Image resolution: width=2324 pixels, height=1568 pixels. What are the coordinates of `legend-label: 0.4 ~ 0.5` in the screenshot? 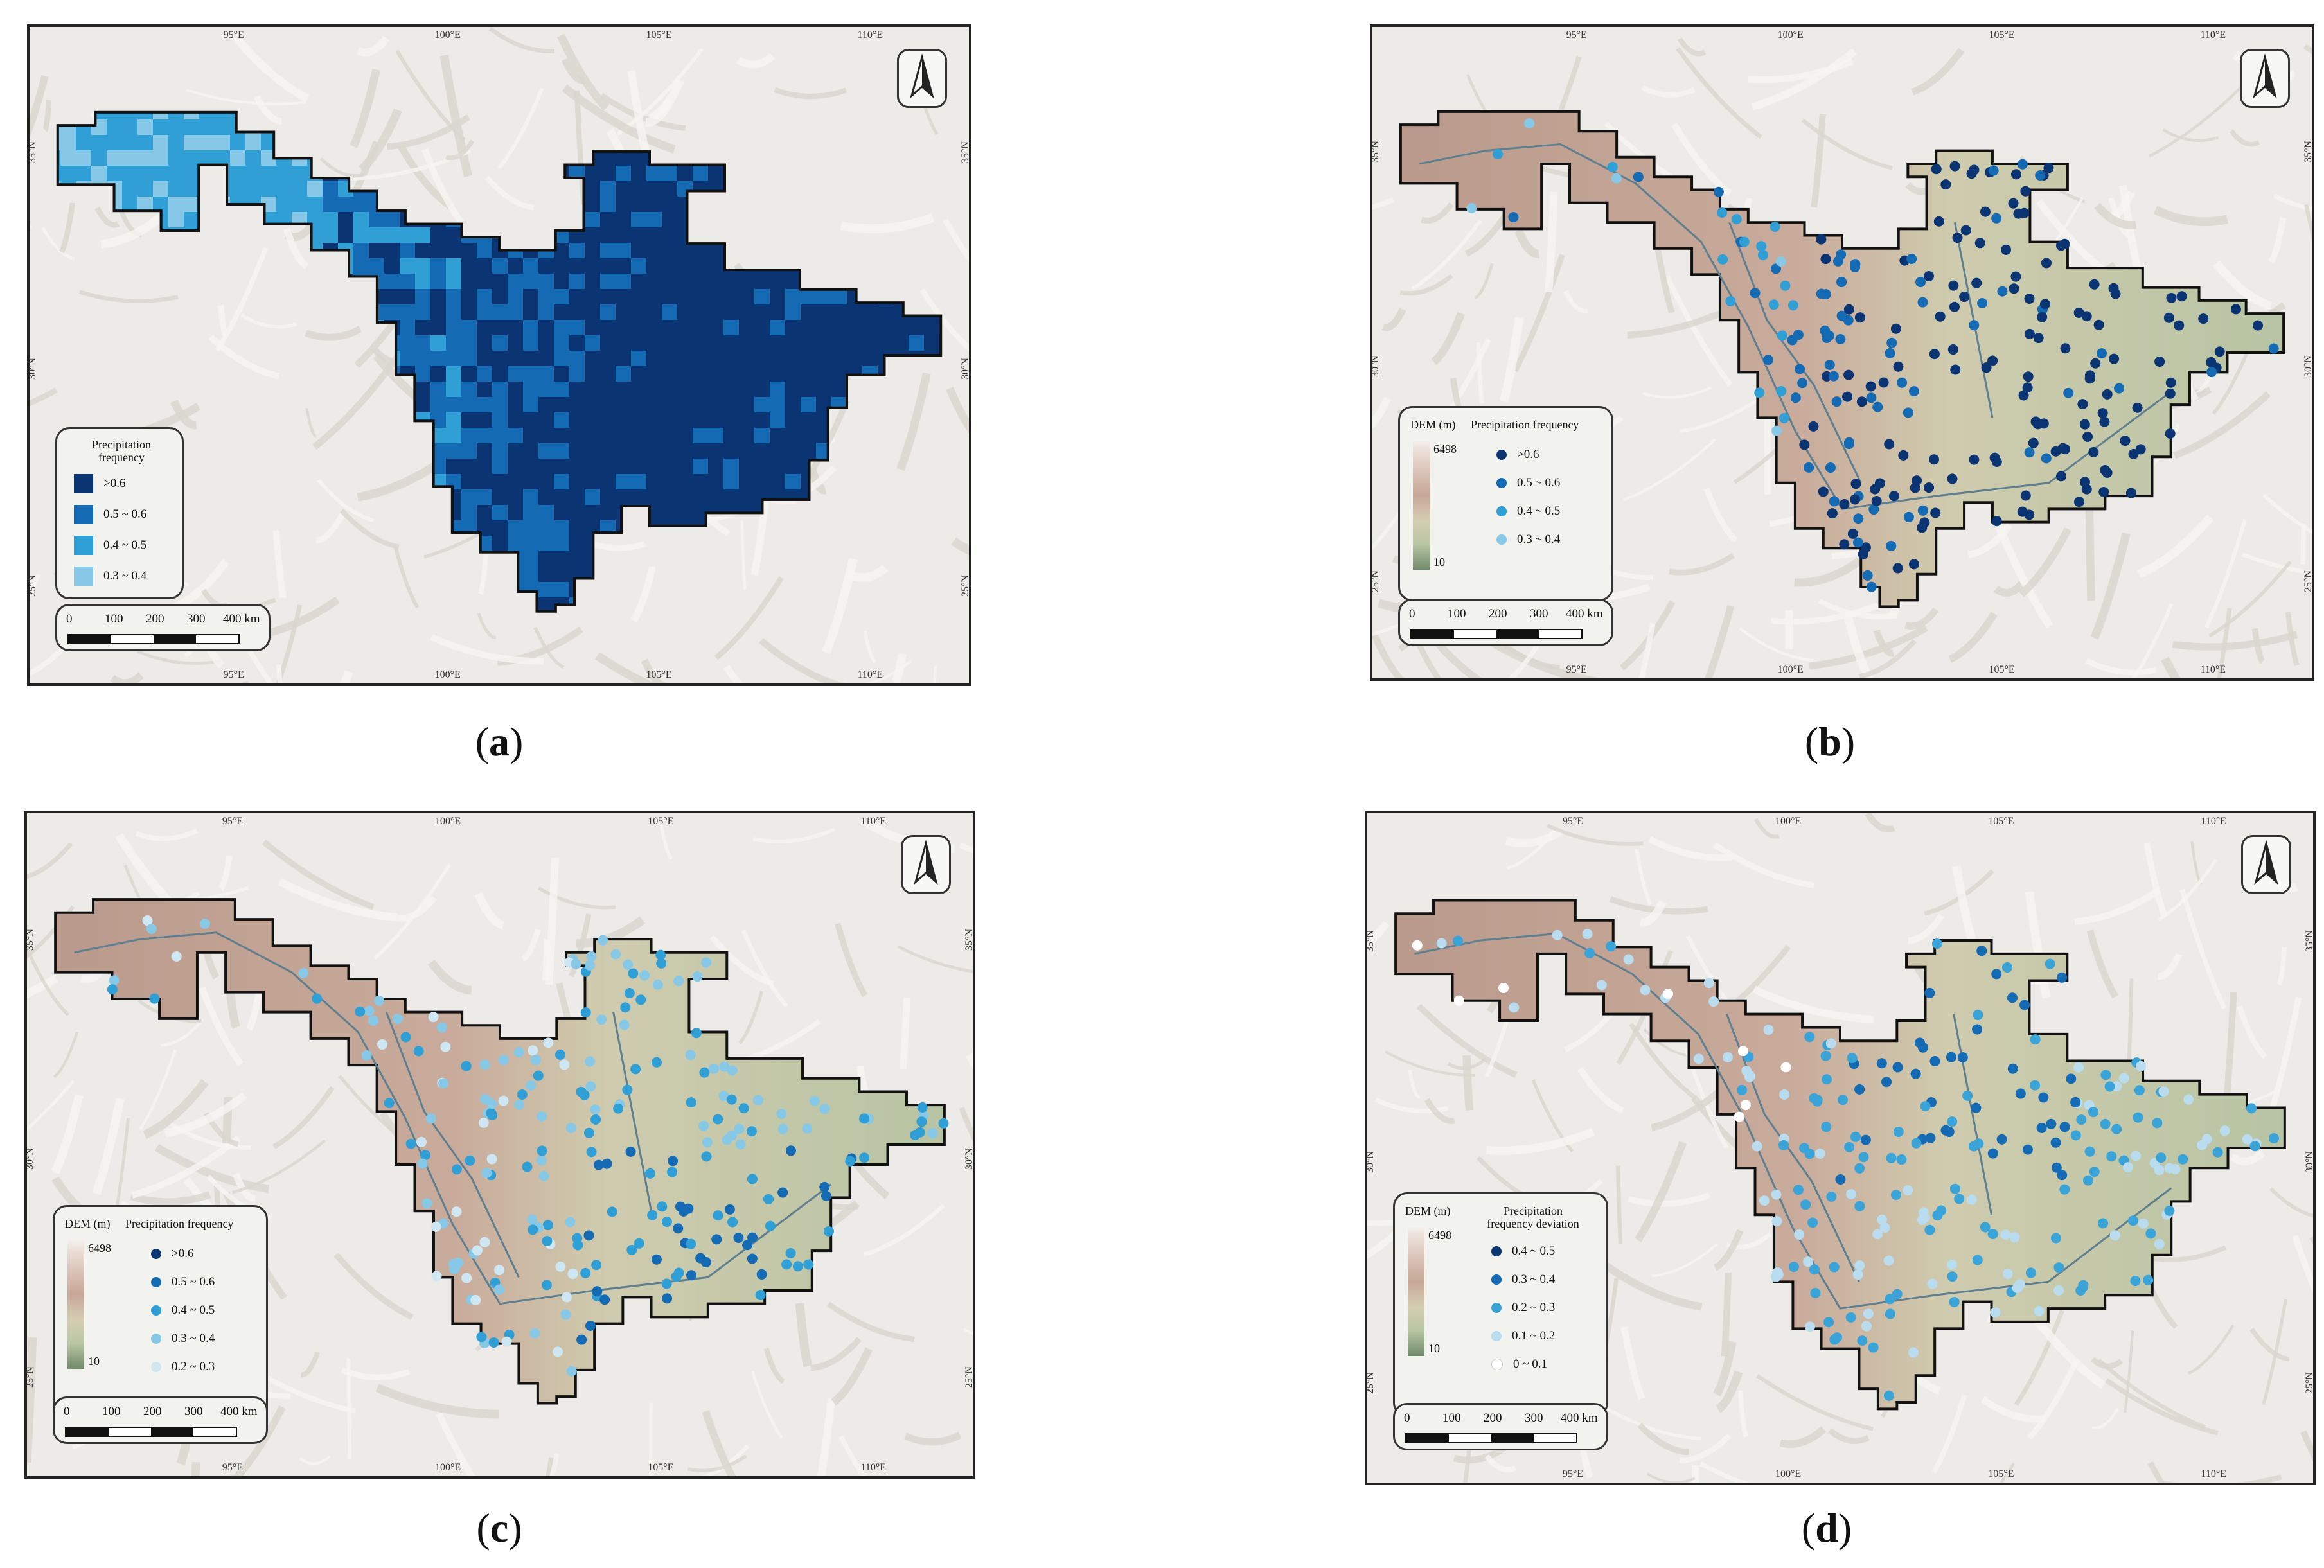 It's located at (193, 1310).